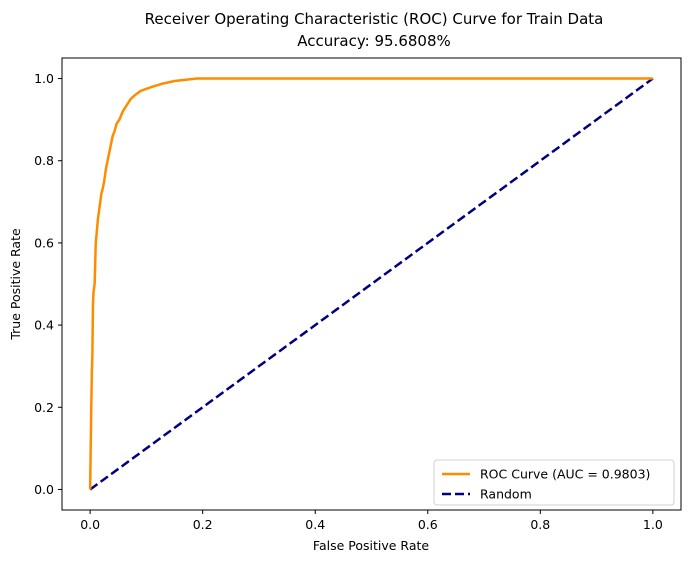  Describe the element at coordinates (44, 407) in the screenshot. I see `y-tick-label: 0.2` at that location.